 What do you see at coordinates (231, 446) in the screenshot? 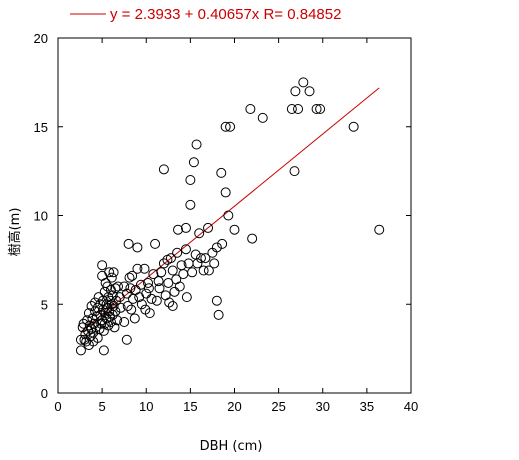
I see `x-axis-title: DBH (cm)` at bounding box center [231, 446].